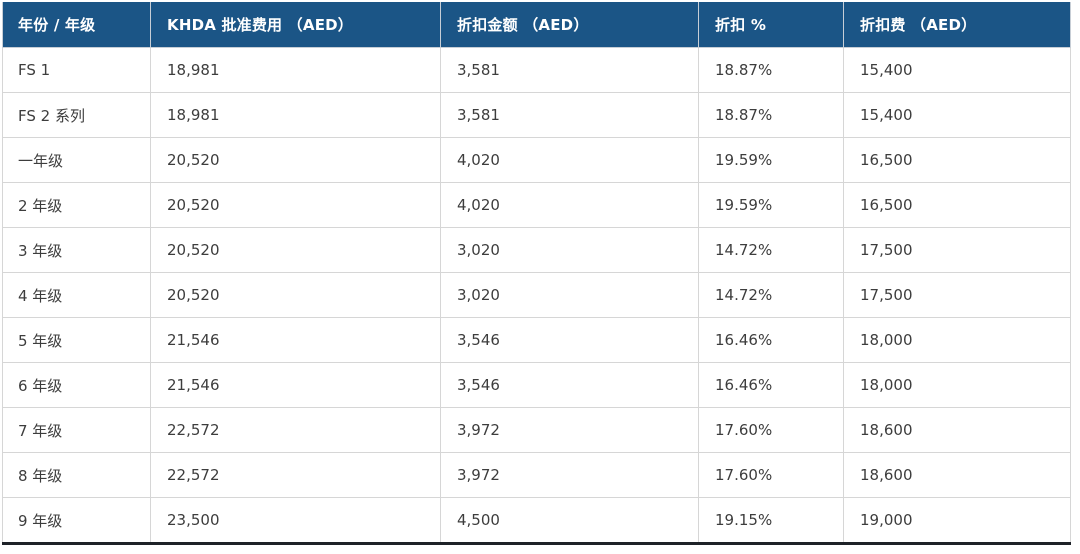 The height and width of the screenshot is (554, 1080). I want to click on cell-grade: 9 年级, so click(76, 520).